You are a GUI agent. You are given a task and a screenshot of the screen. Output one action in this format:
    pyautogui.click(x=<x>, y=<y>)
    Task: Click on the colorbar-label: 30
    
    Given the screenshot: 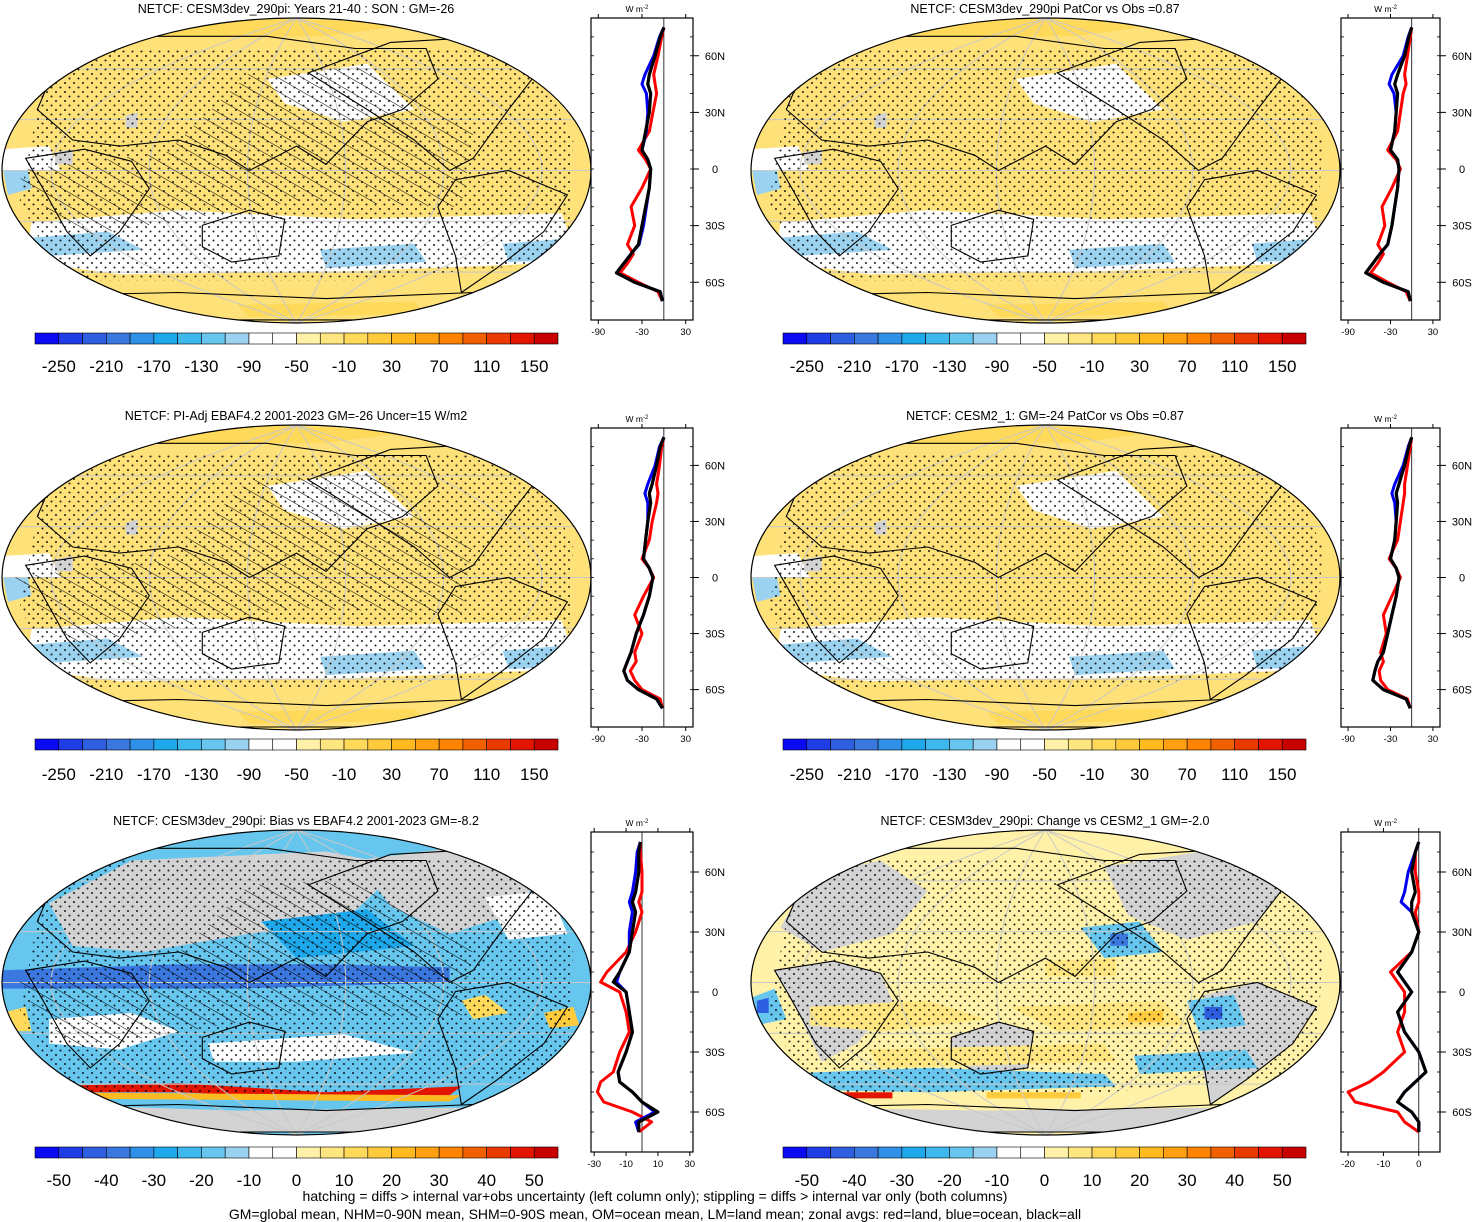 What is the action you would take?
    pyautogui.click(x=391, y=366)
    